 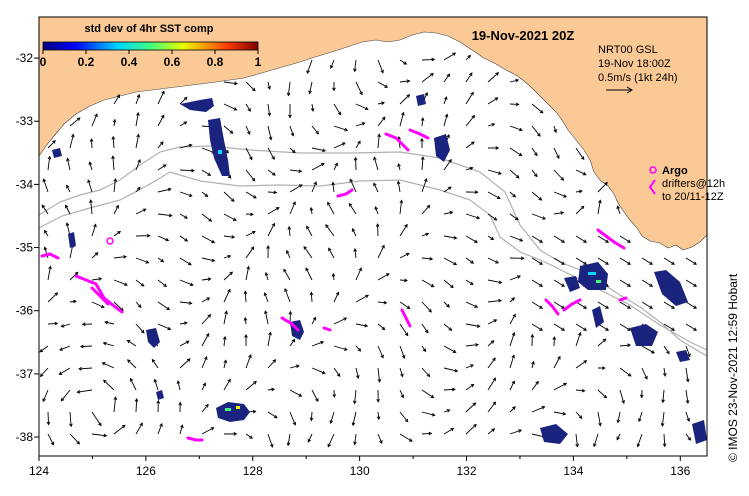 What do you see at coordinates (50, 256) in the screenshot?
I see `drifter-track` at bounding box center [50, 256].